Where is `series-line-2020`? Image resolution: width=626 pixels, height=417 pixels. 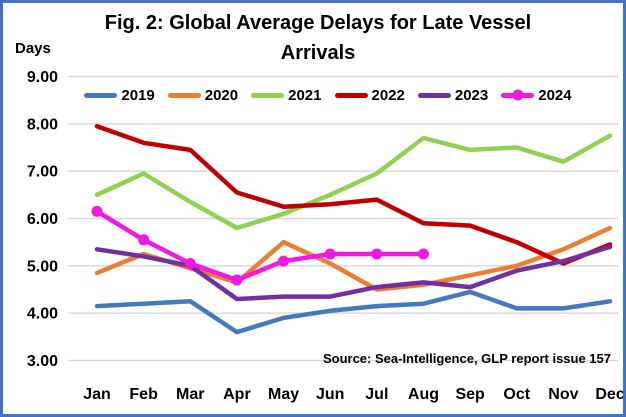 series-line-2020 is located at coordinates (353, 258).